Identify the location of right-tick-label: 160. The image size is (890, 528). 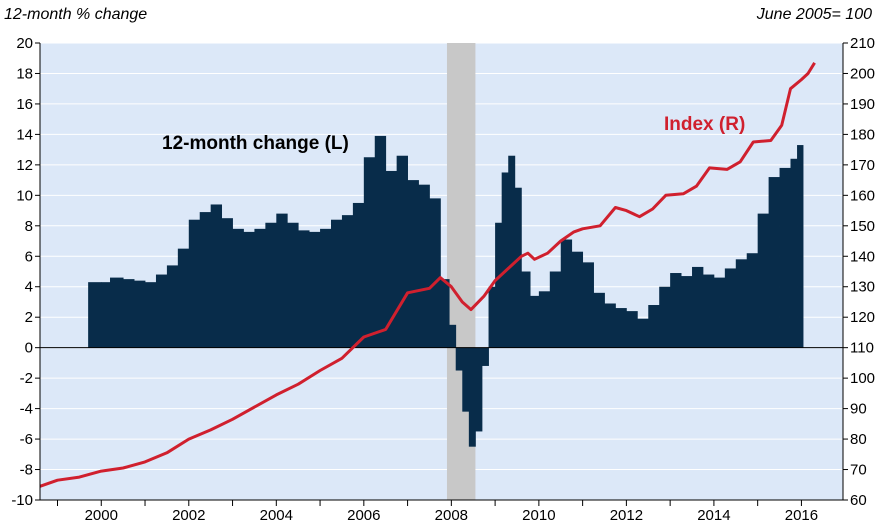
(862, 195).